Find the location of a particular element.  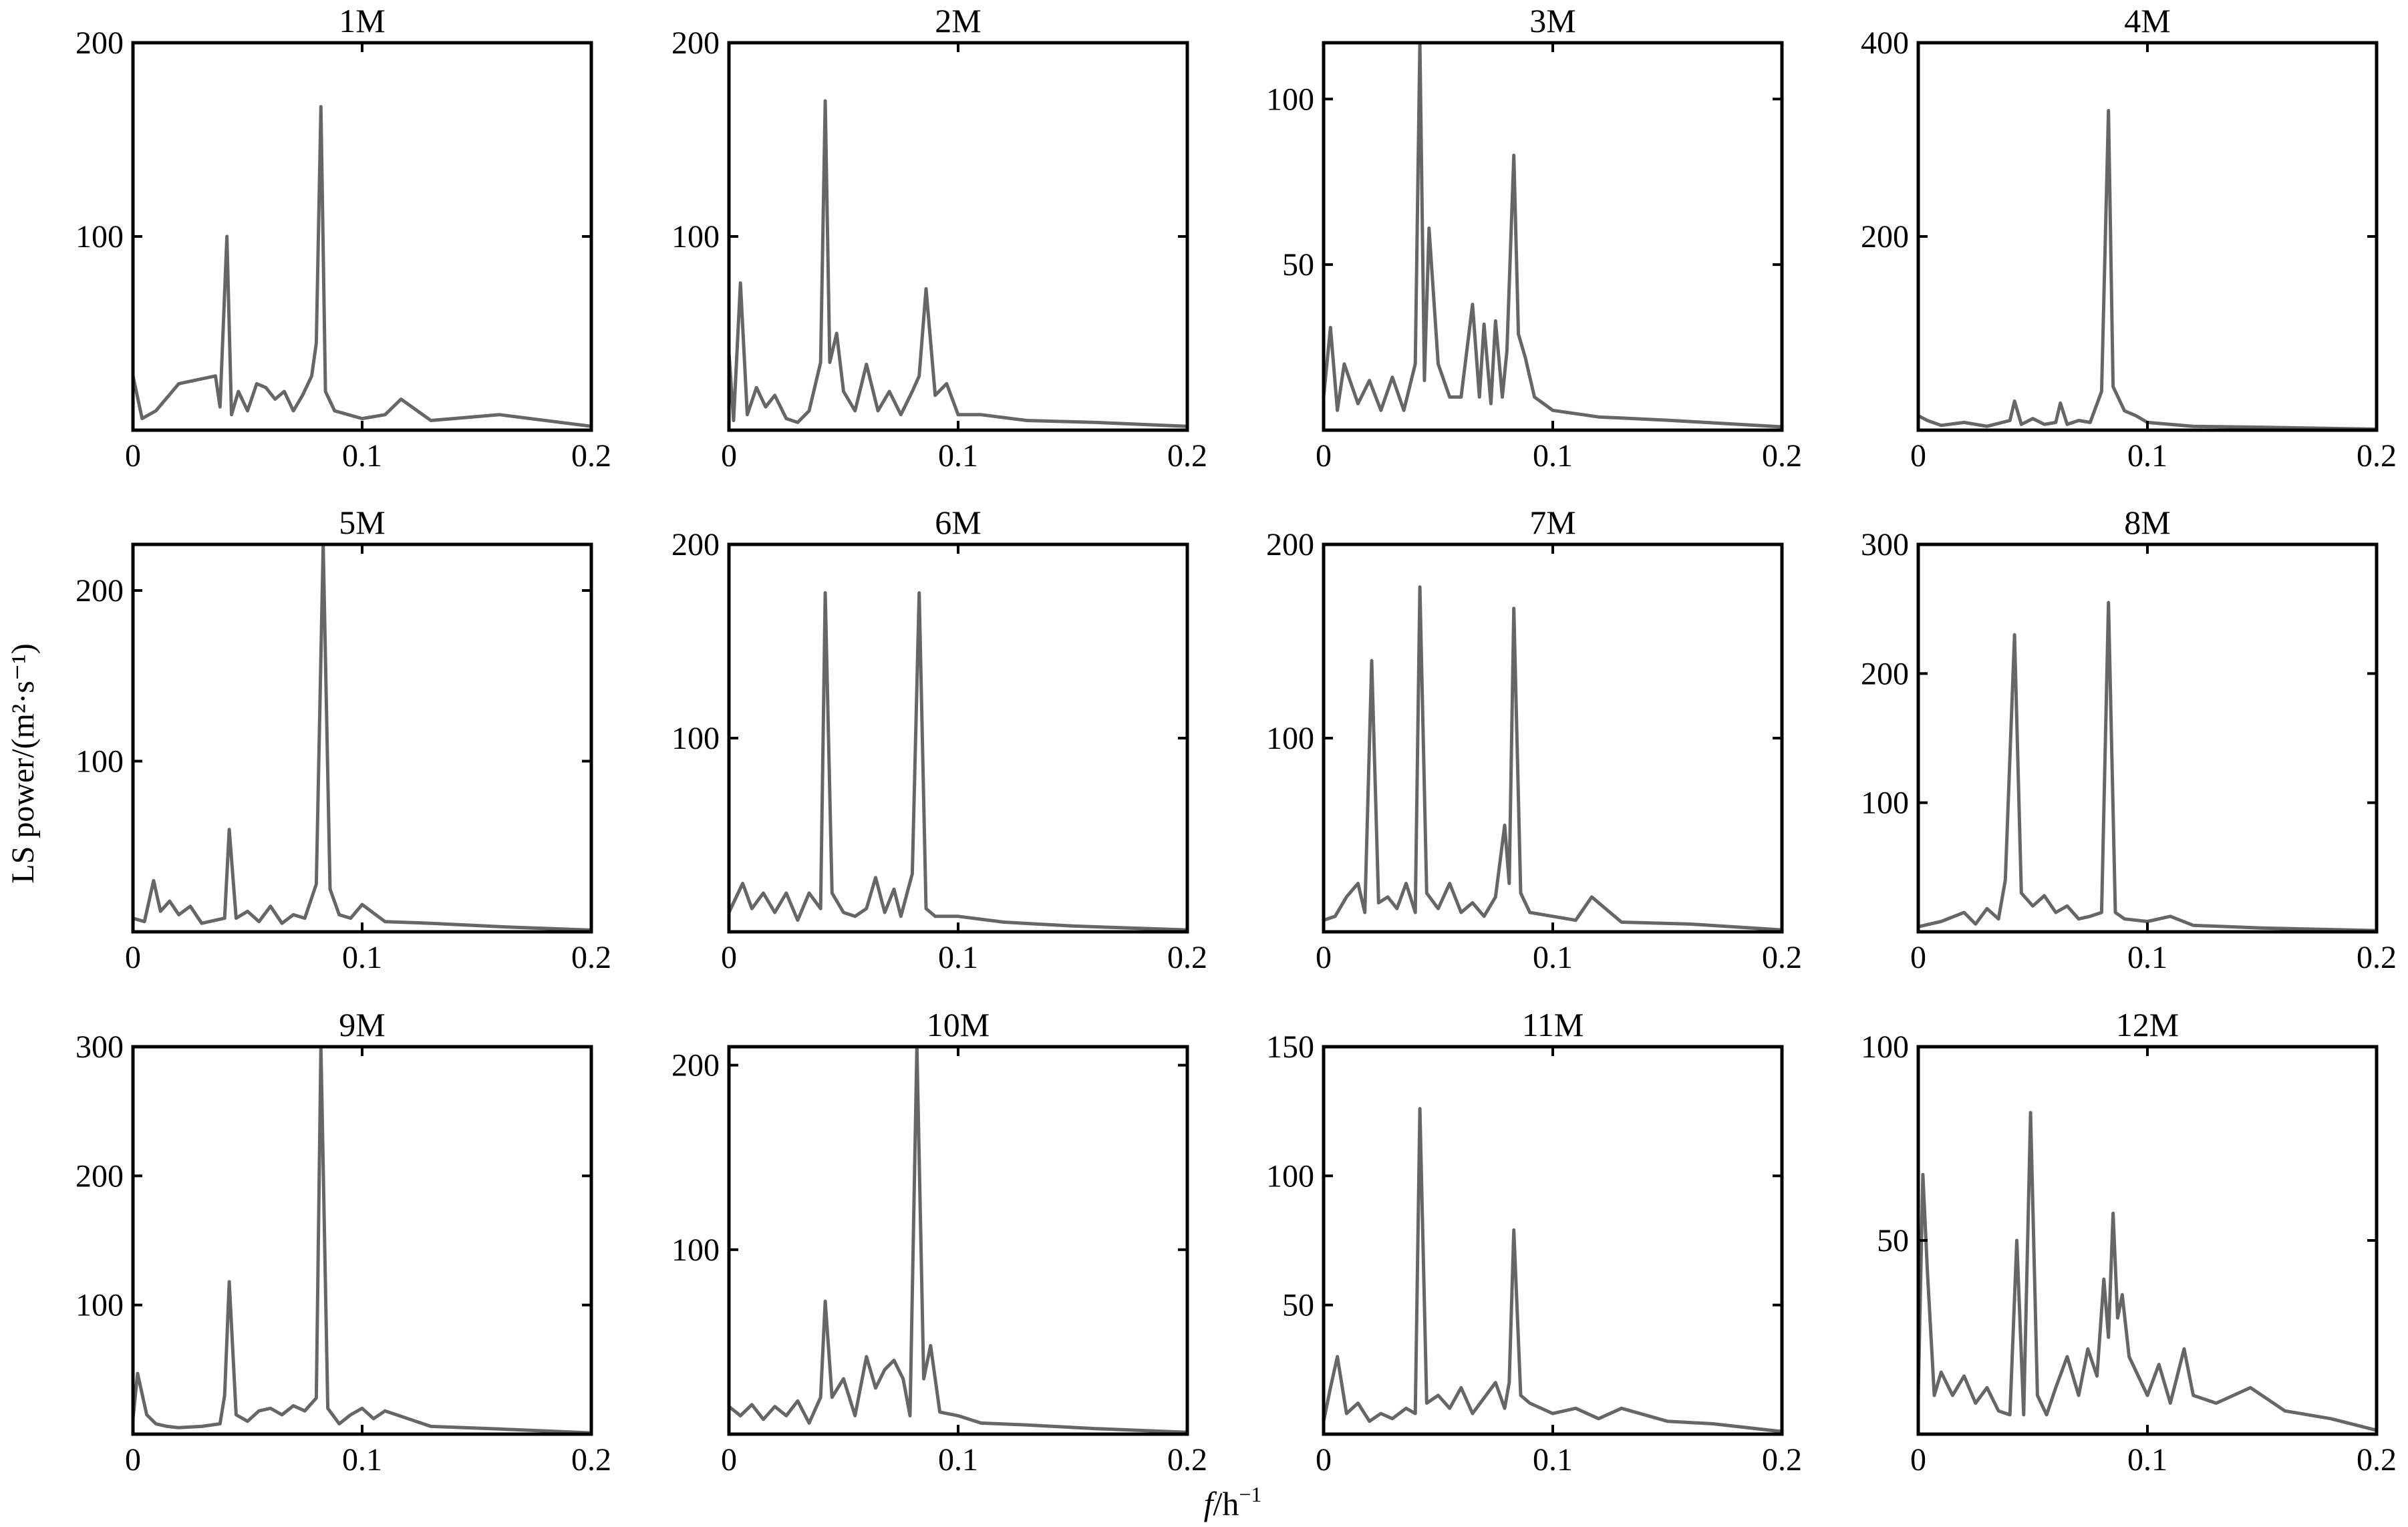

panel-title: 10M is located at coordinates (959, 1024).